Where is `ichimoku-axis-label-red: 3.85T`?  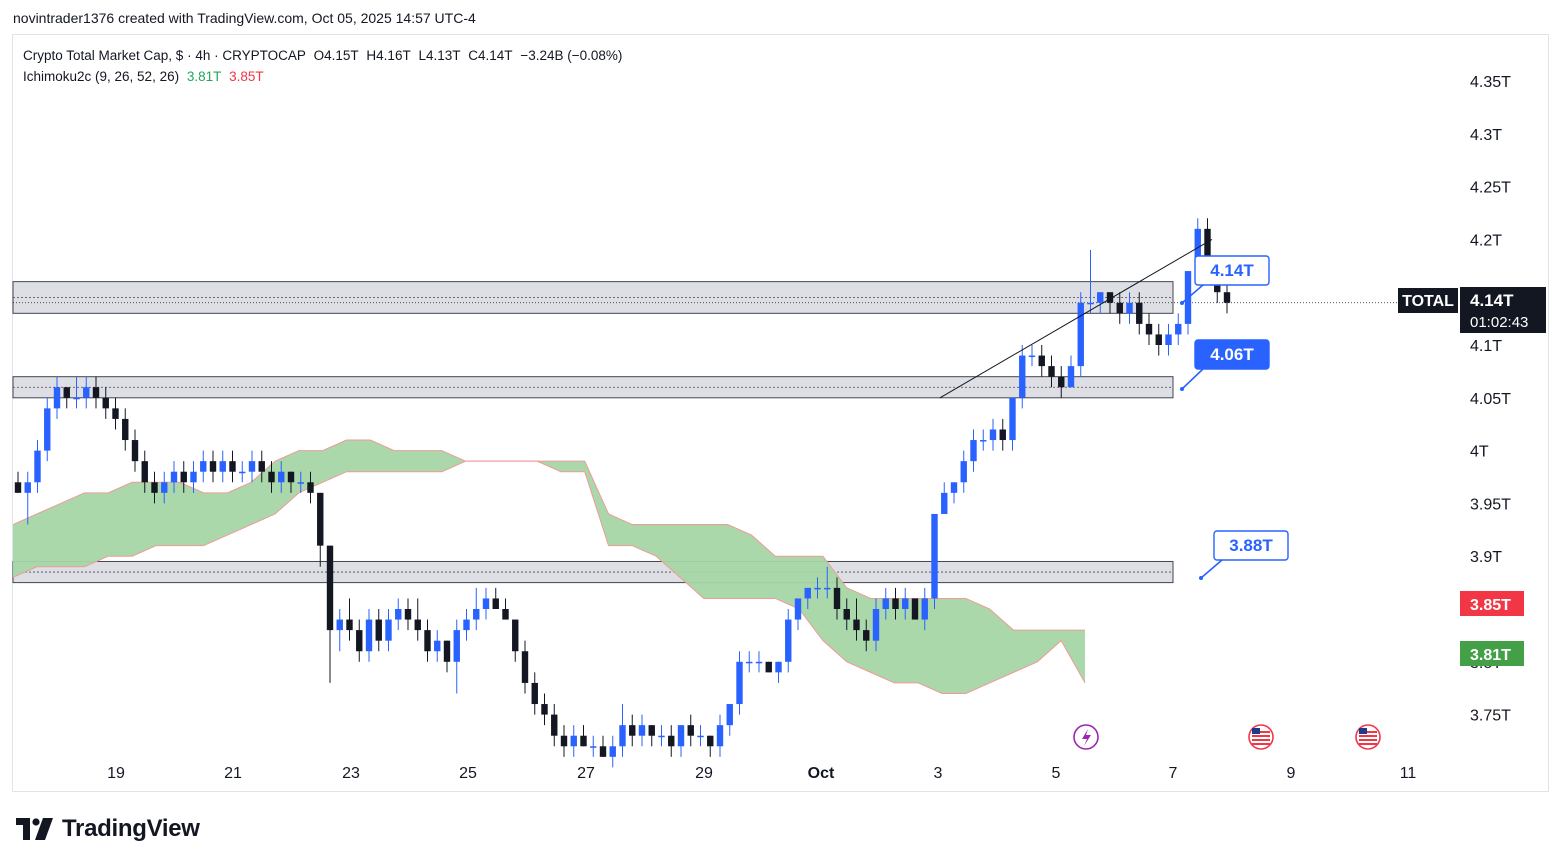 ichimoku-axis-label-red: 3.85T is located at coordinates (1492, 603).